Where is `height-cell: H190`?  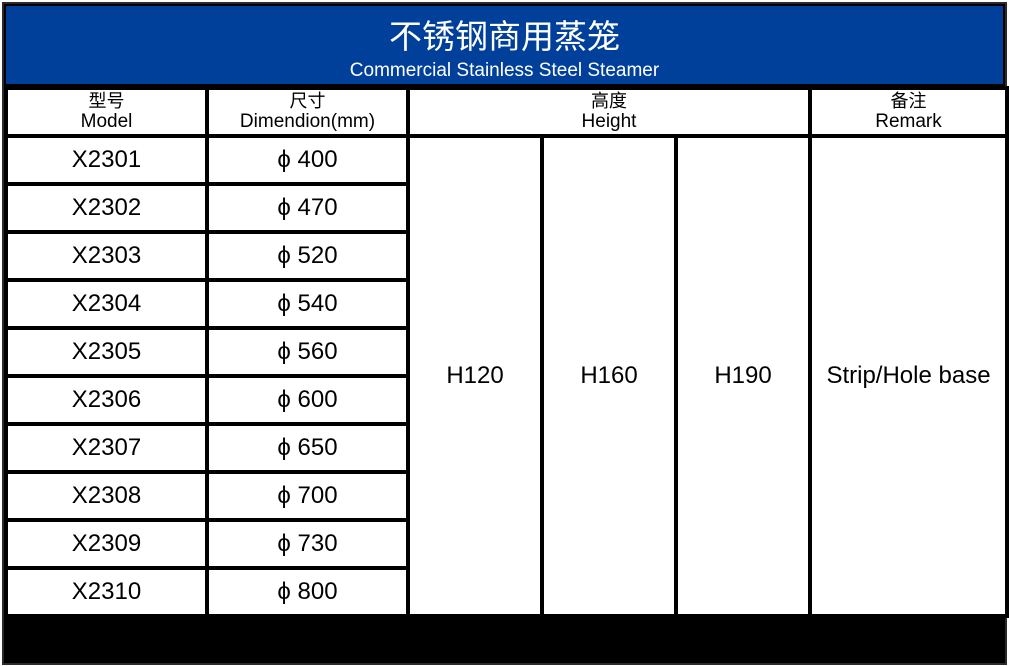 height-cell: H190 is located at coordinates (743, 376).